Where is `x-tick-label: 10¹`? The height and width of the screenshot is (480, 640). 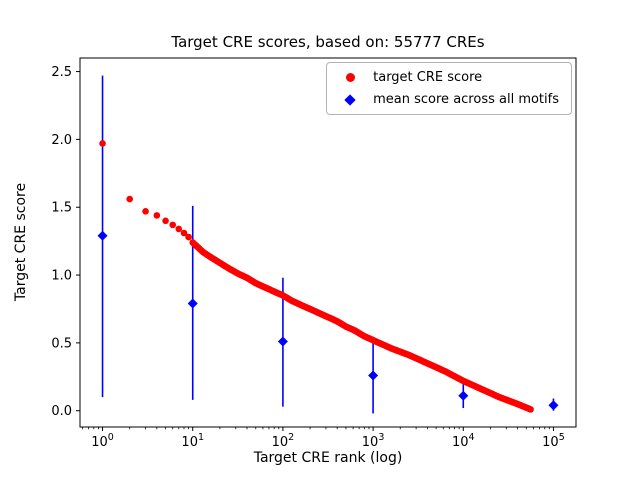
x-tick-label: 10¹ is located at coordinates (192, 441).